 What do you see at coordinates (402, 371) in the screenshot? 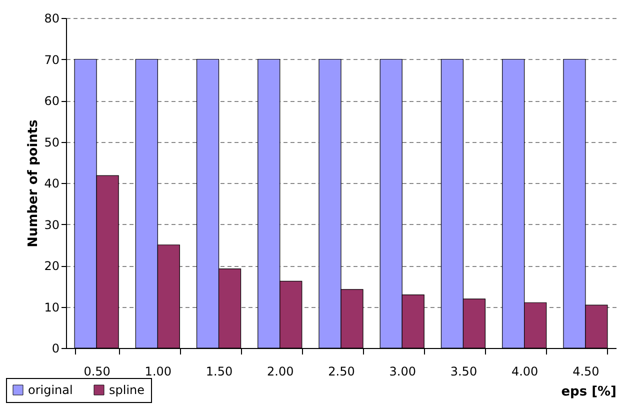
I see `x-tick-label: 3.00` at bounding box center [402, 371].